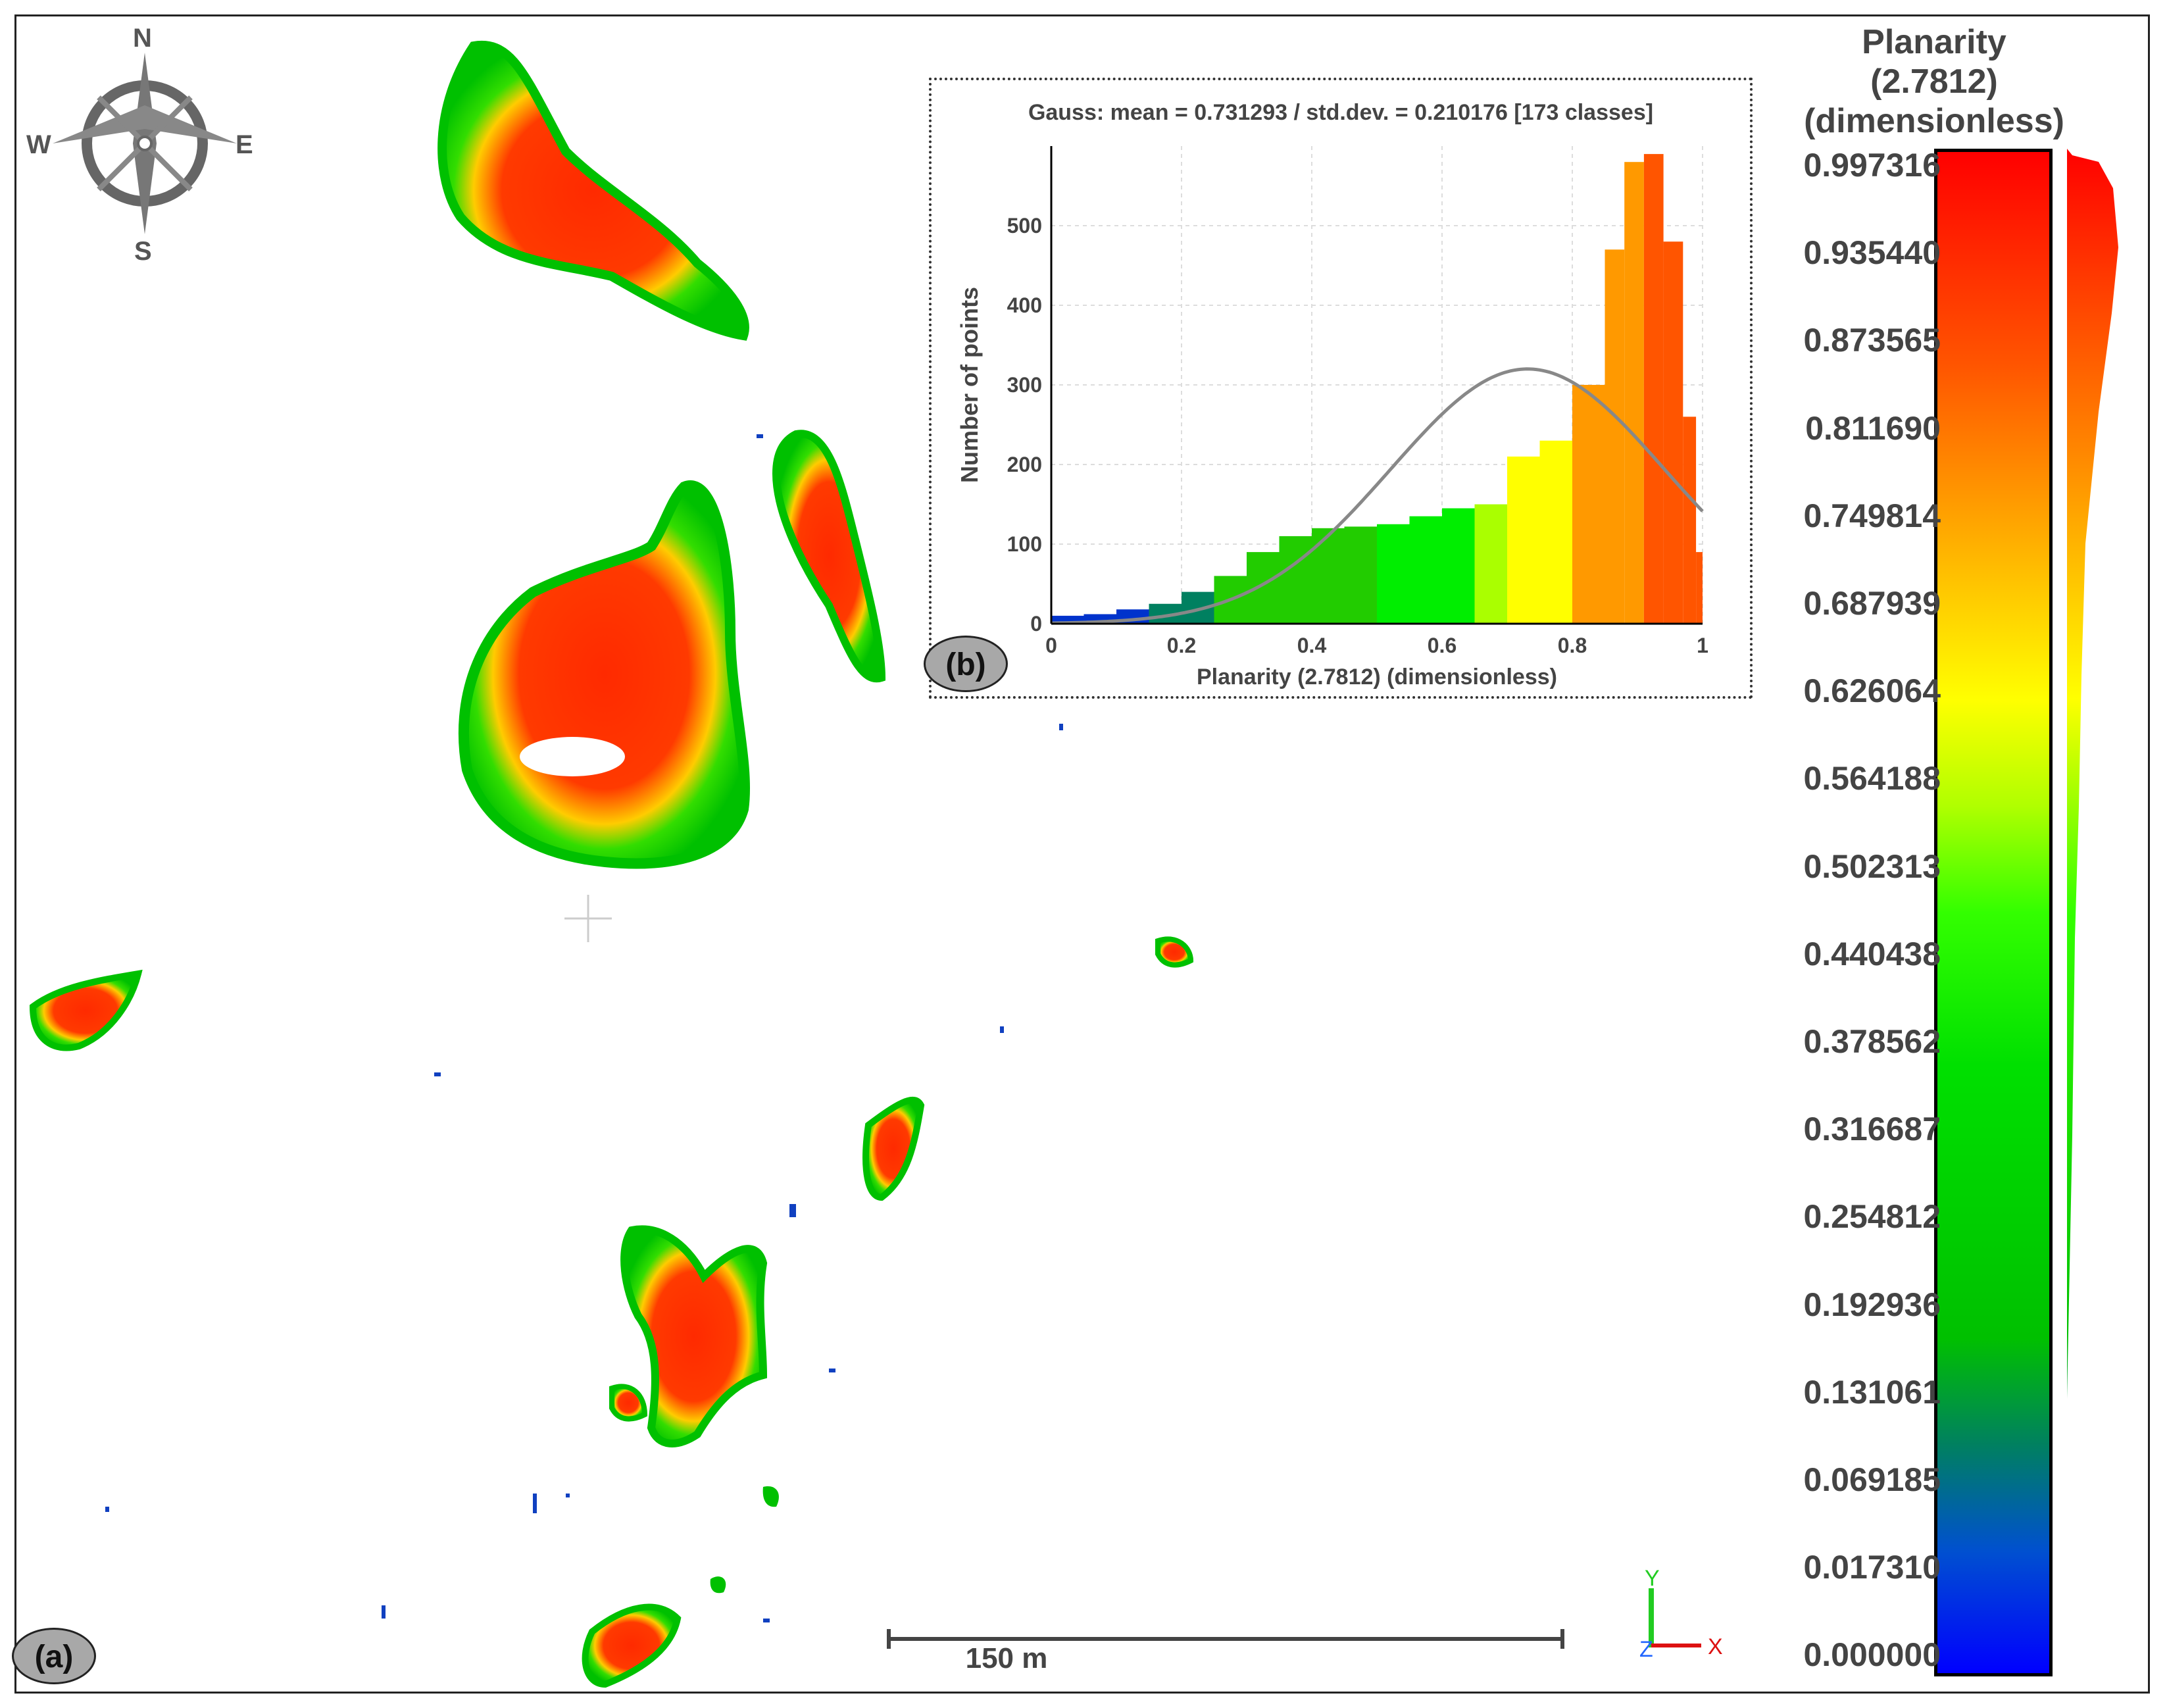 Image resolution: width=2167 pixels, height=1708 pixels. I want to click on y-tick-label: 400, so click(1024, 305).